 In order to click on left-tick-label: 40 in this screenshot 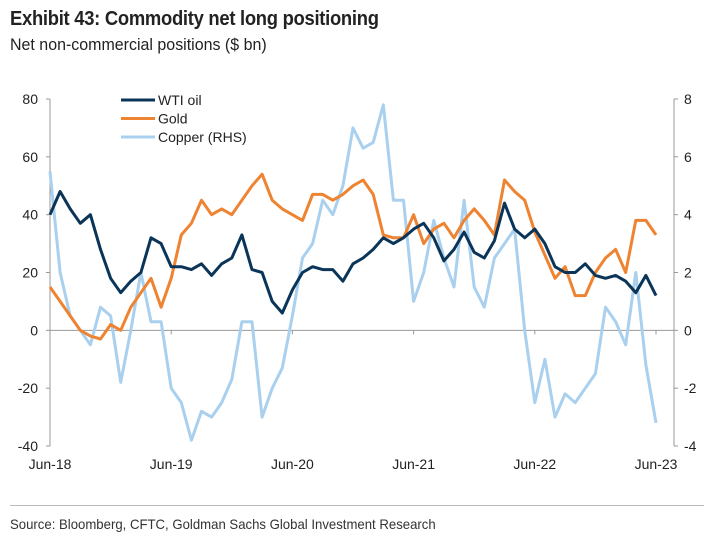, I will do `click(30, 215)`.